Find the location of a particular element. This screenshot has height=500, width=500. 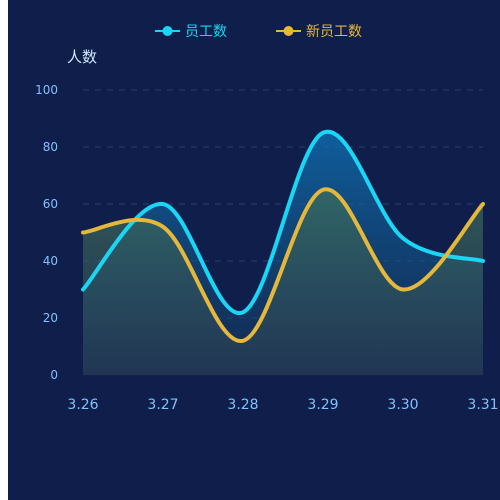

y-tick-label: 40 is located at coordinates (50, 261).